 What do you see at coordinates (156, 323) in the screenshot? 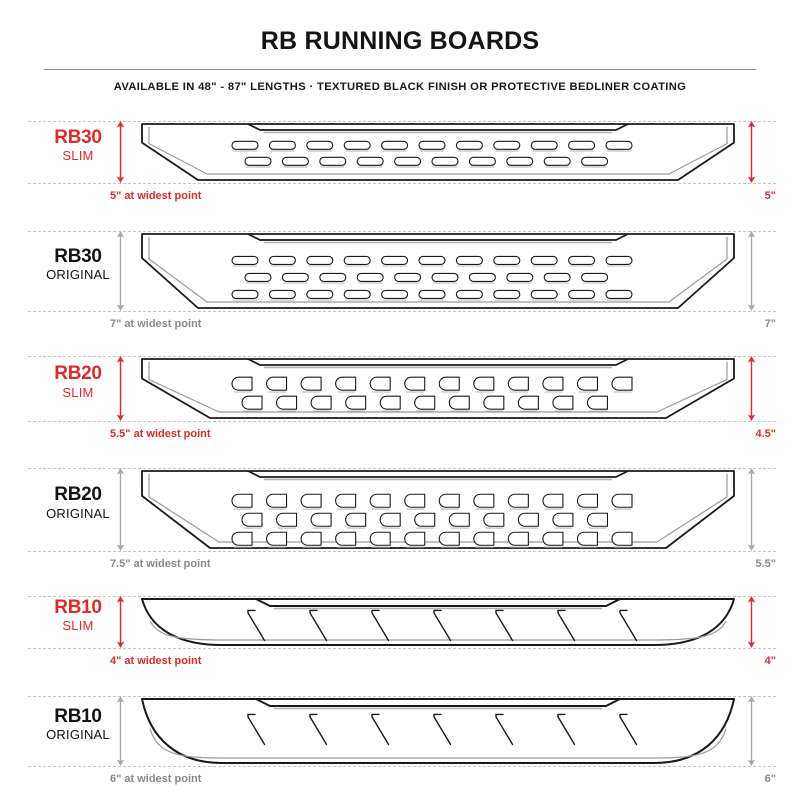
I see `width-caption: 7" at widest point` at bounding box center [156, 323].